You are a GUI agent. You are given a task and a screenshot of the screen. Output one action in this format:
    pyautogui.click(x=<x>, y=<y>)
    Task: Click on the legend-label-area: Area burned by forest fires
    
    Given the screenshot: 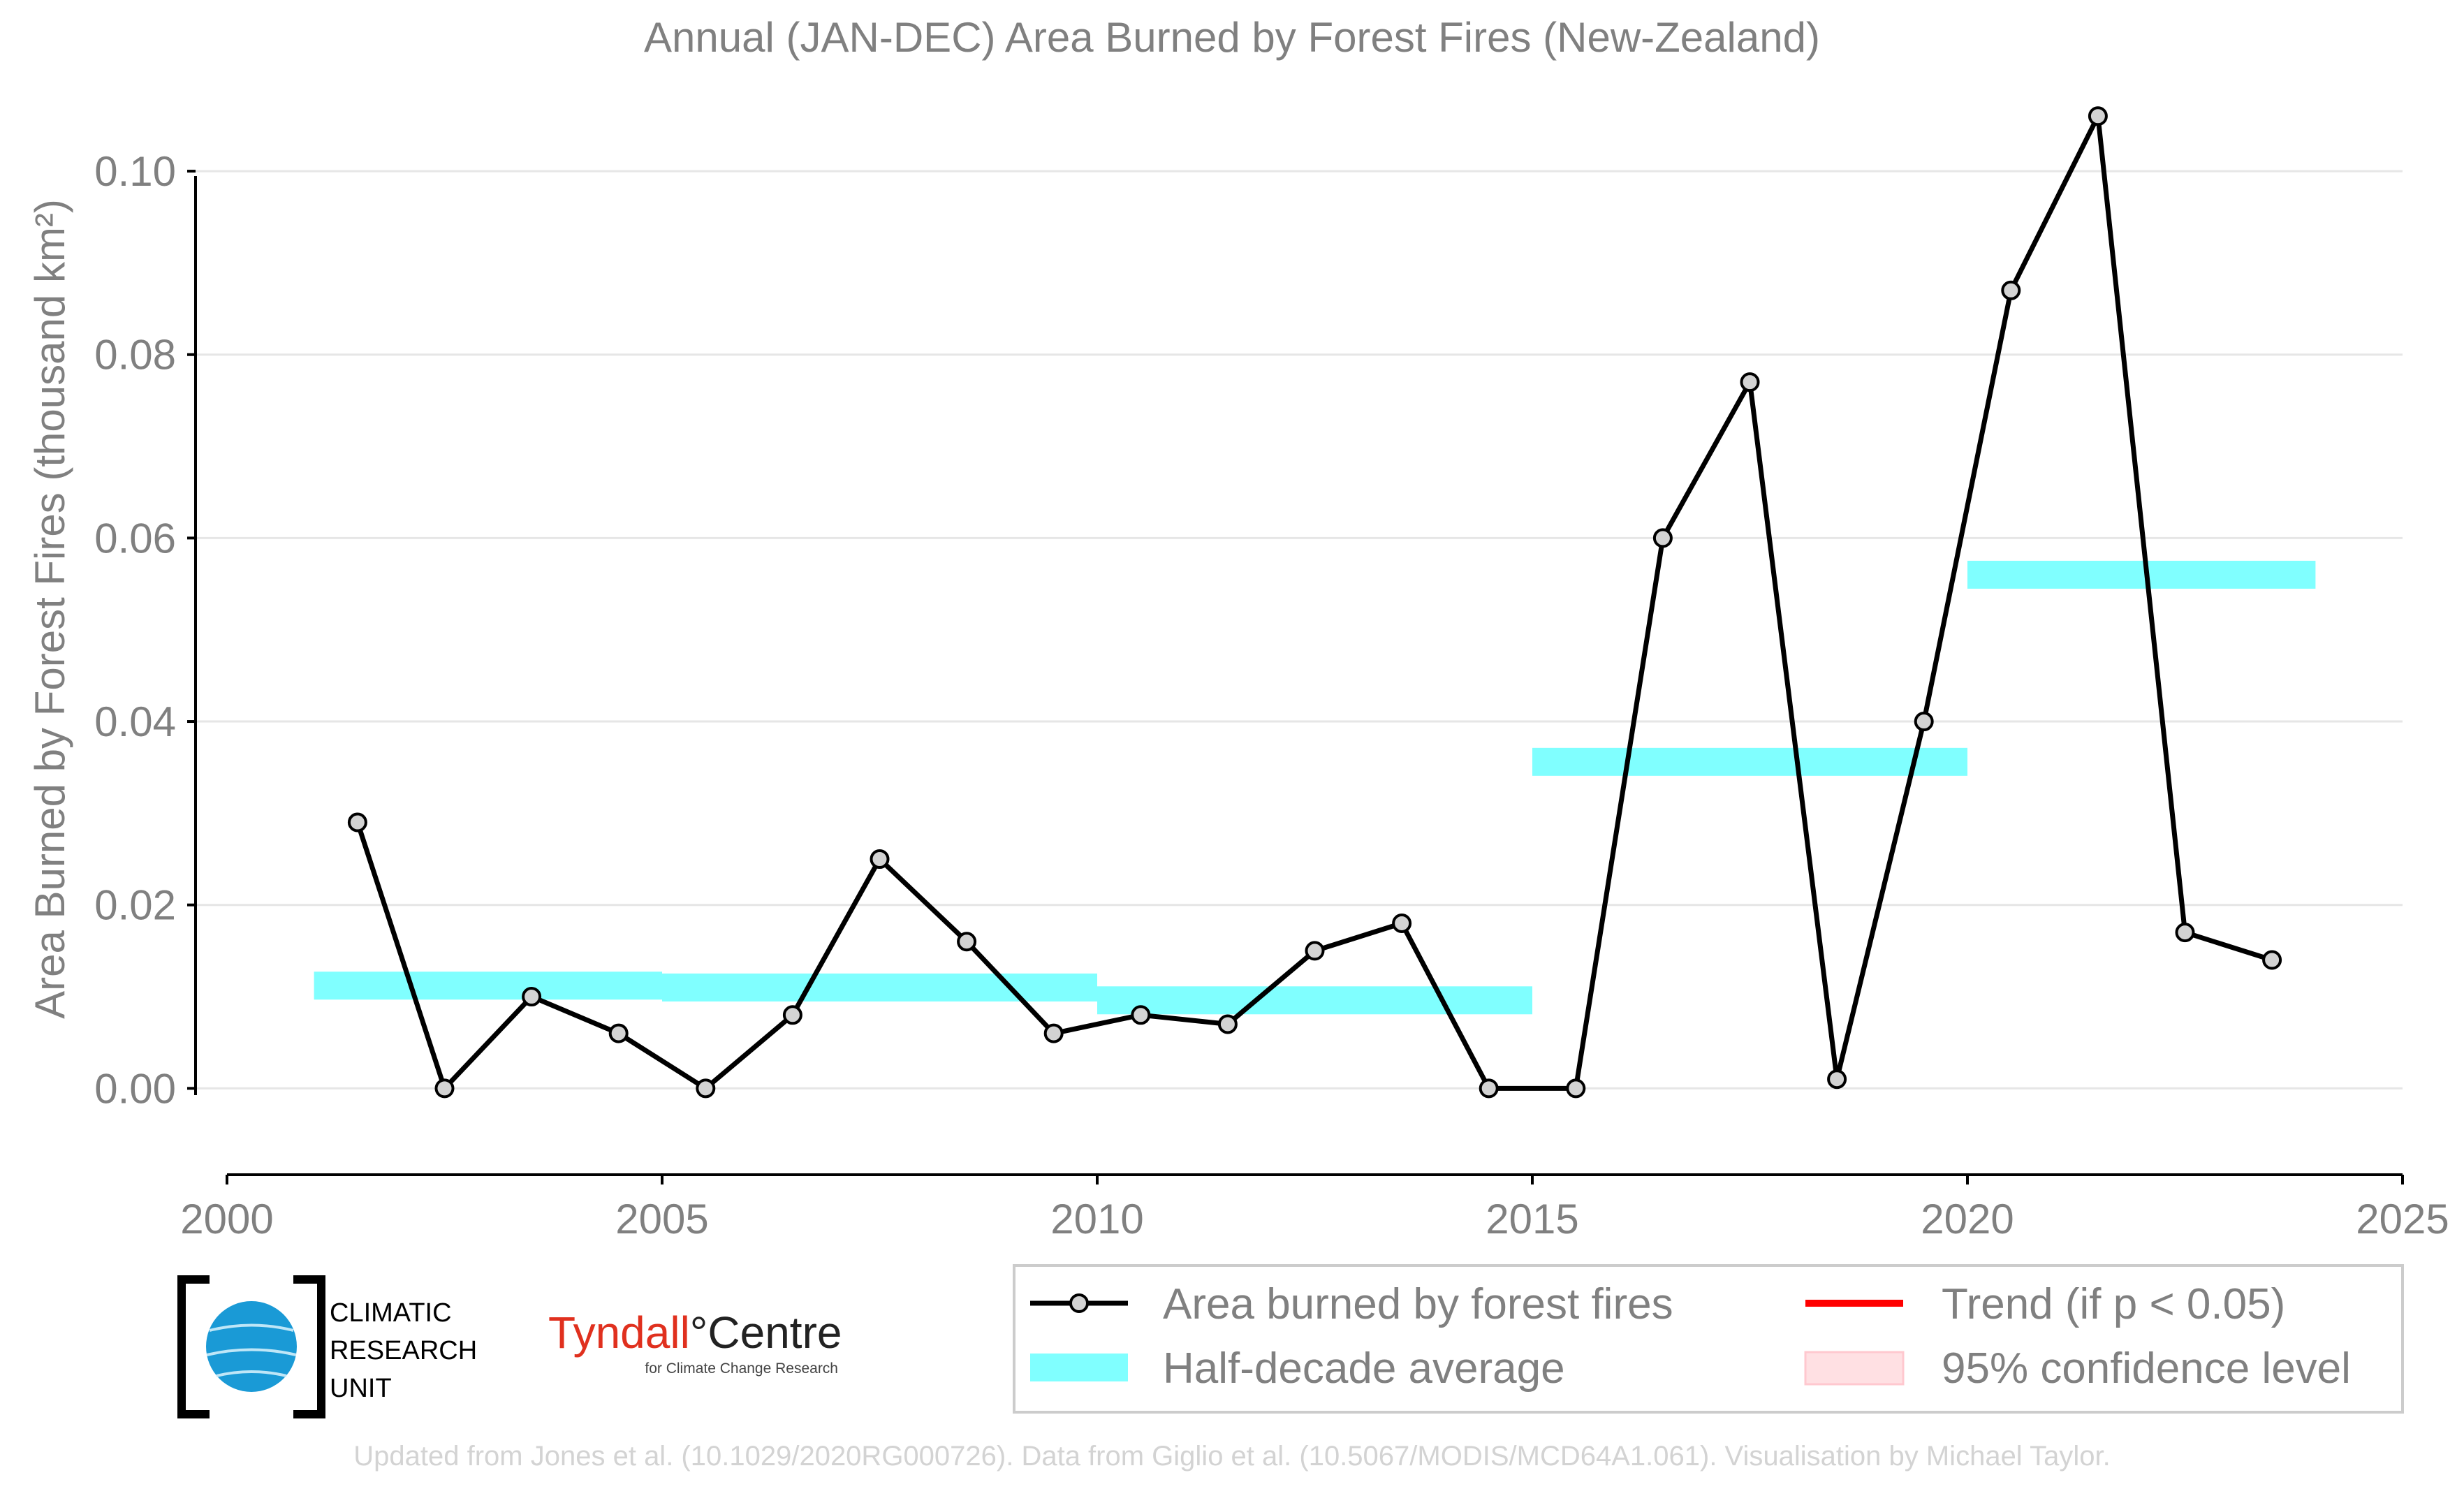 What is the action you would take?
    pyautogui.click(x=1418, y=1304)
    